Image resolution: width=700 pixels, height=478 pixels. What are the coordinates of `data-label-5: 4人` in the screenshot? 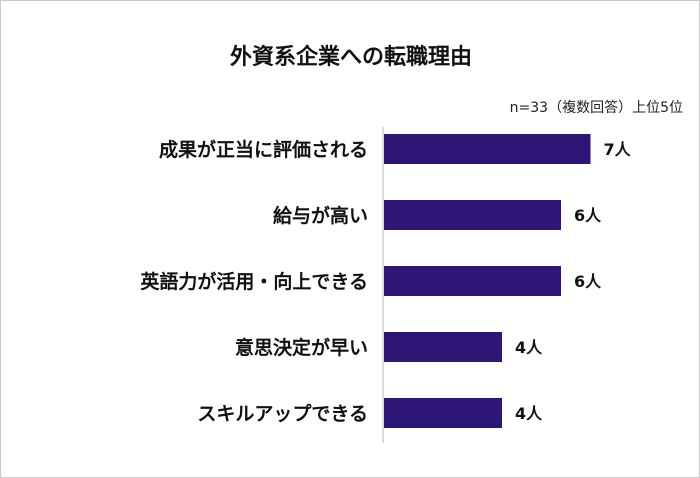 It's located at (529, 413).